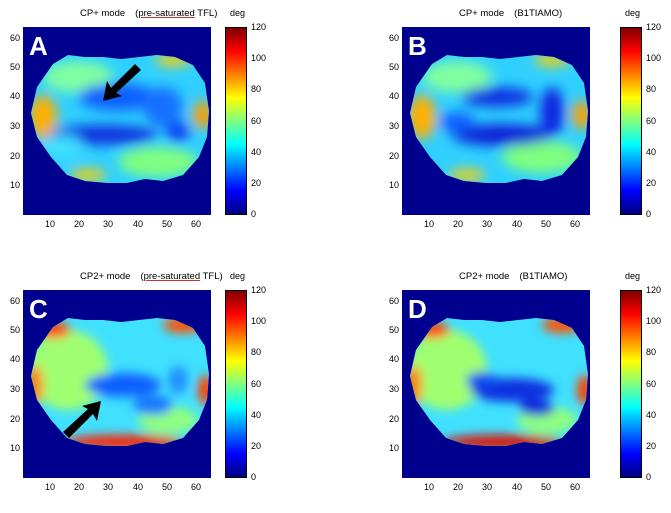  I want to click on method-label: TFL), so click(206, 13).